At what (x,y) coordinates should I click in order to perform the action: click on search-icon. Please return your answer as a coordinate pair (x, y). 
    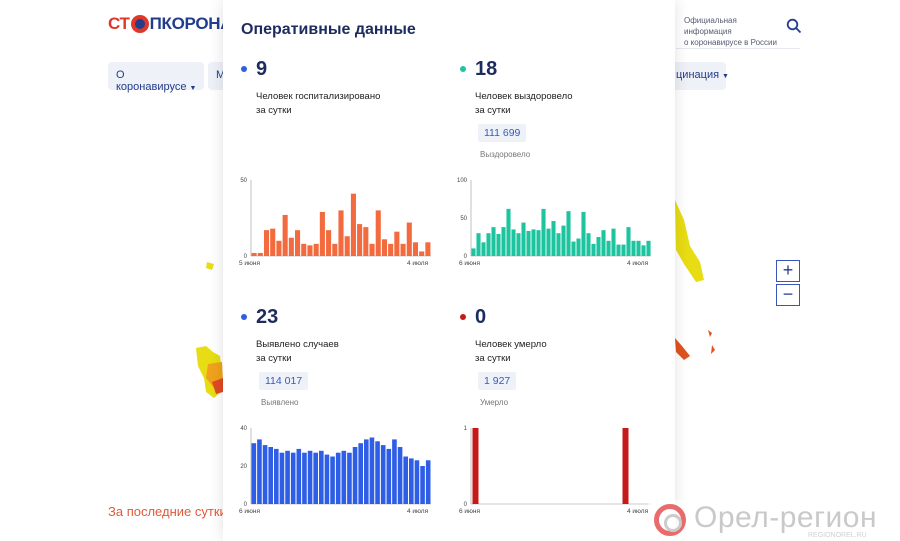
    Looking at the image, I should click on (794, 26).